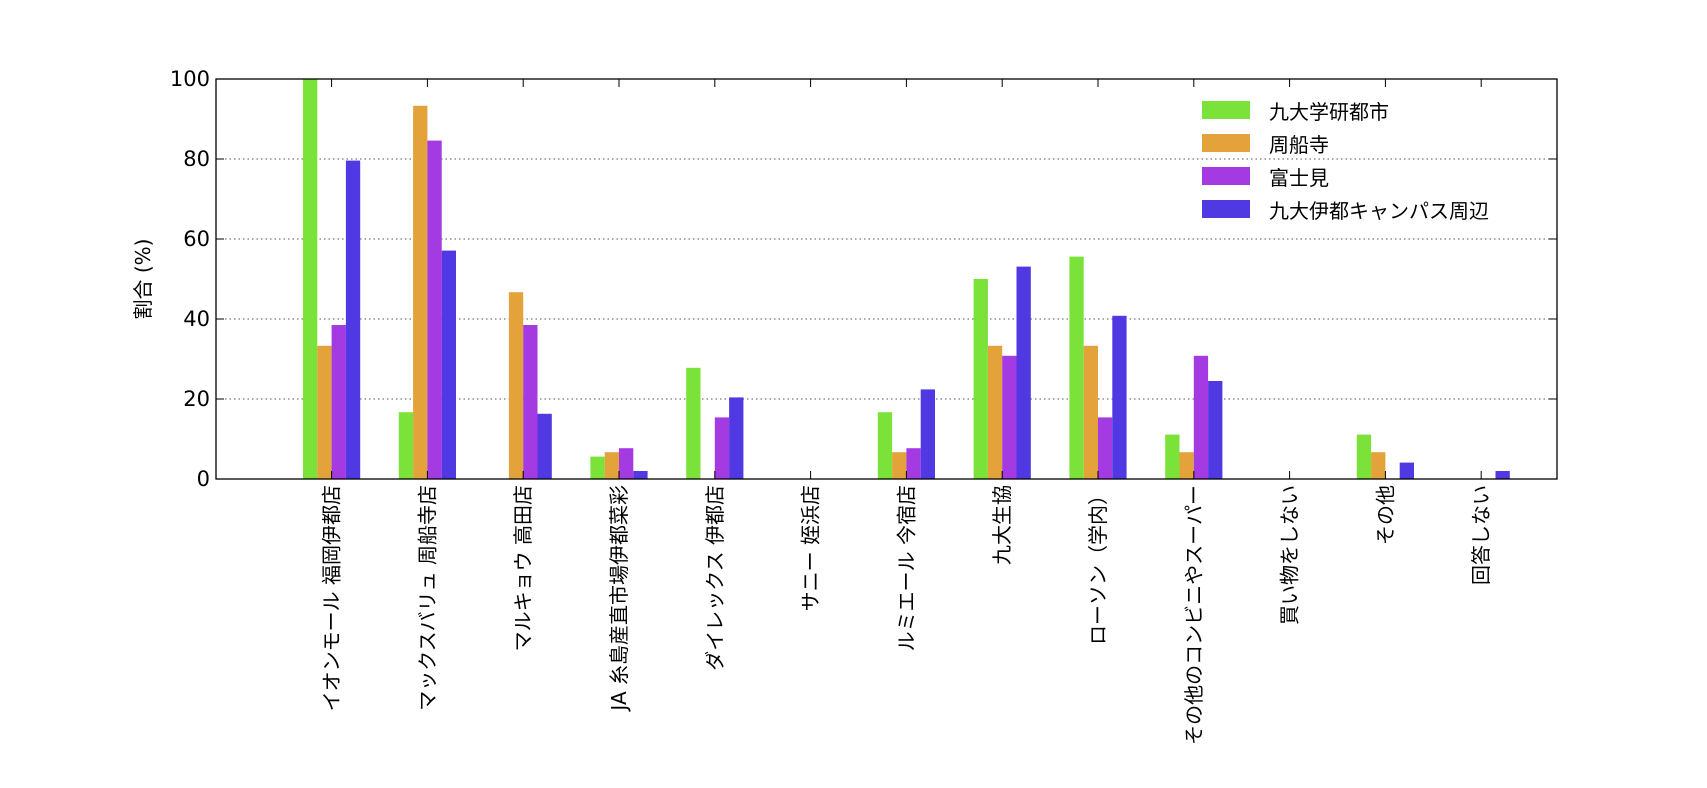 This screenshot has height=788, width=1707. I want to click on x-tick-label: 買い物をしない, so click(1290, 555).